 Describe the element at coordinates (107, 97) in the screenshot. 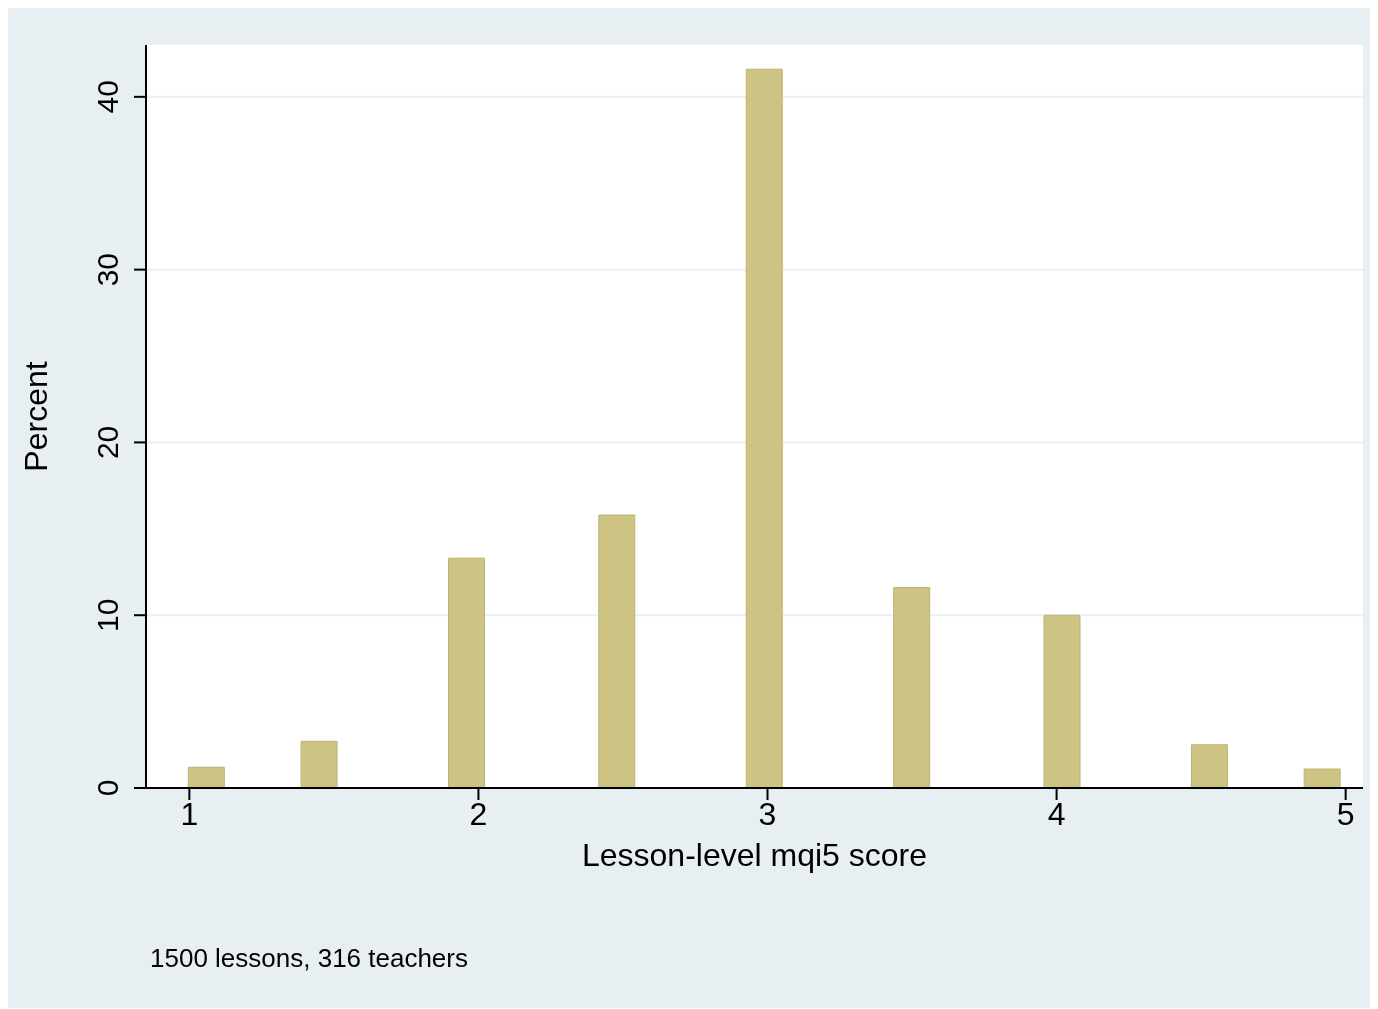

I see `y-tick-label: 40` at that location.